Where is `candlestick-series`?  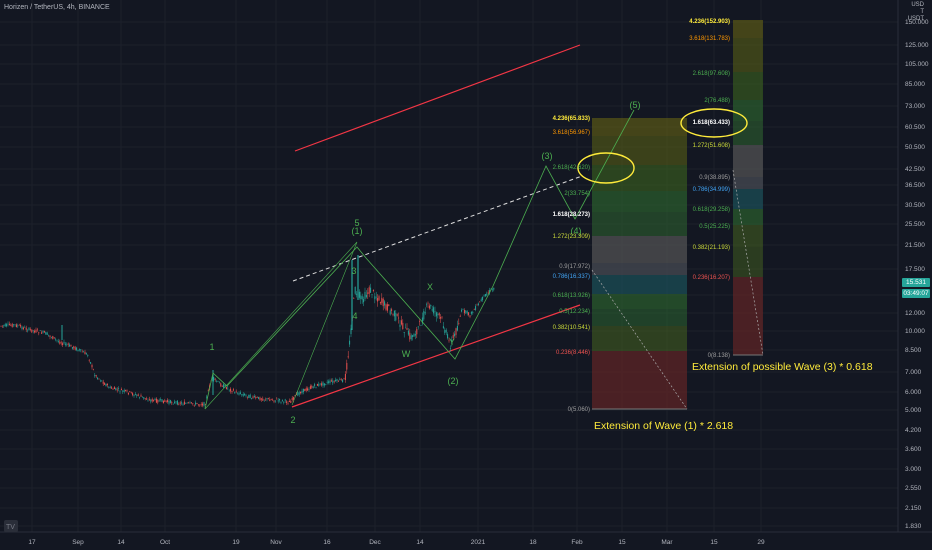 candlestick-series is located at coordinates (247, 331).